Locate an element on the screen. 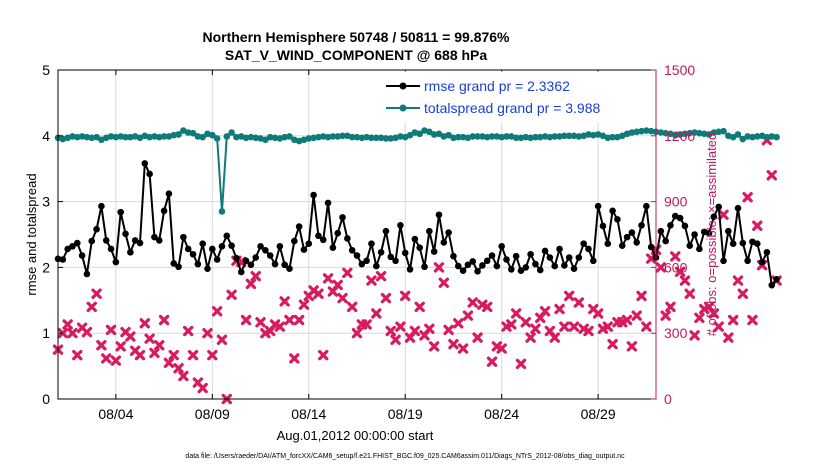 The width and height of the screenshot is (830, 470). y-right-tick-label: 600 is located at coordinates (676, 267).